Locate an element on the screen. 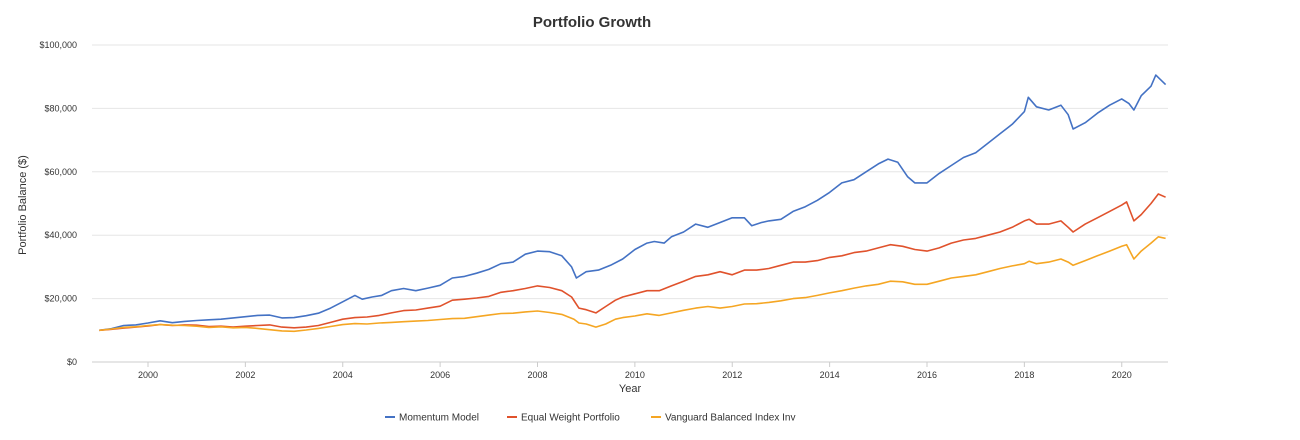  y-tick-label: $80,000 is located at coordinates (60, 108).